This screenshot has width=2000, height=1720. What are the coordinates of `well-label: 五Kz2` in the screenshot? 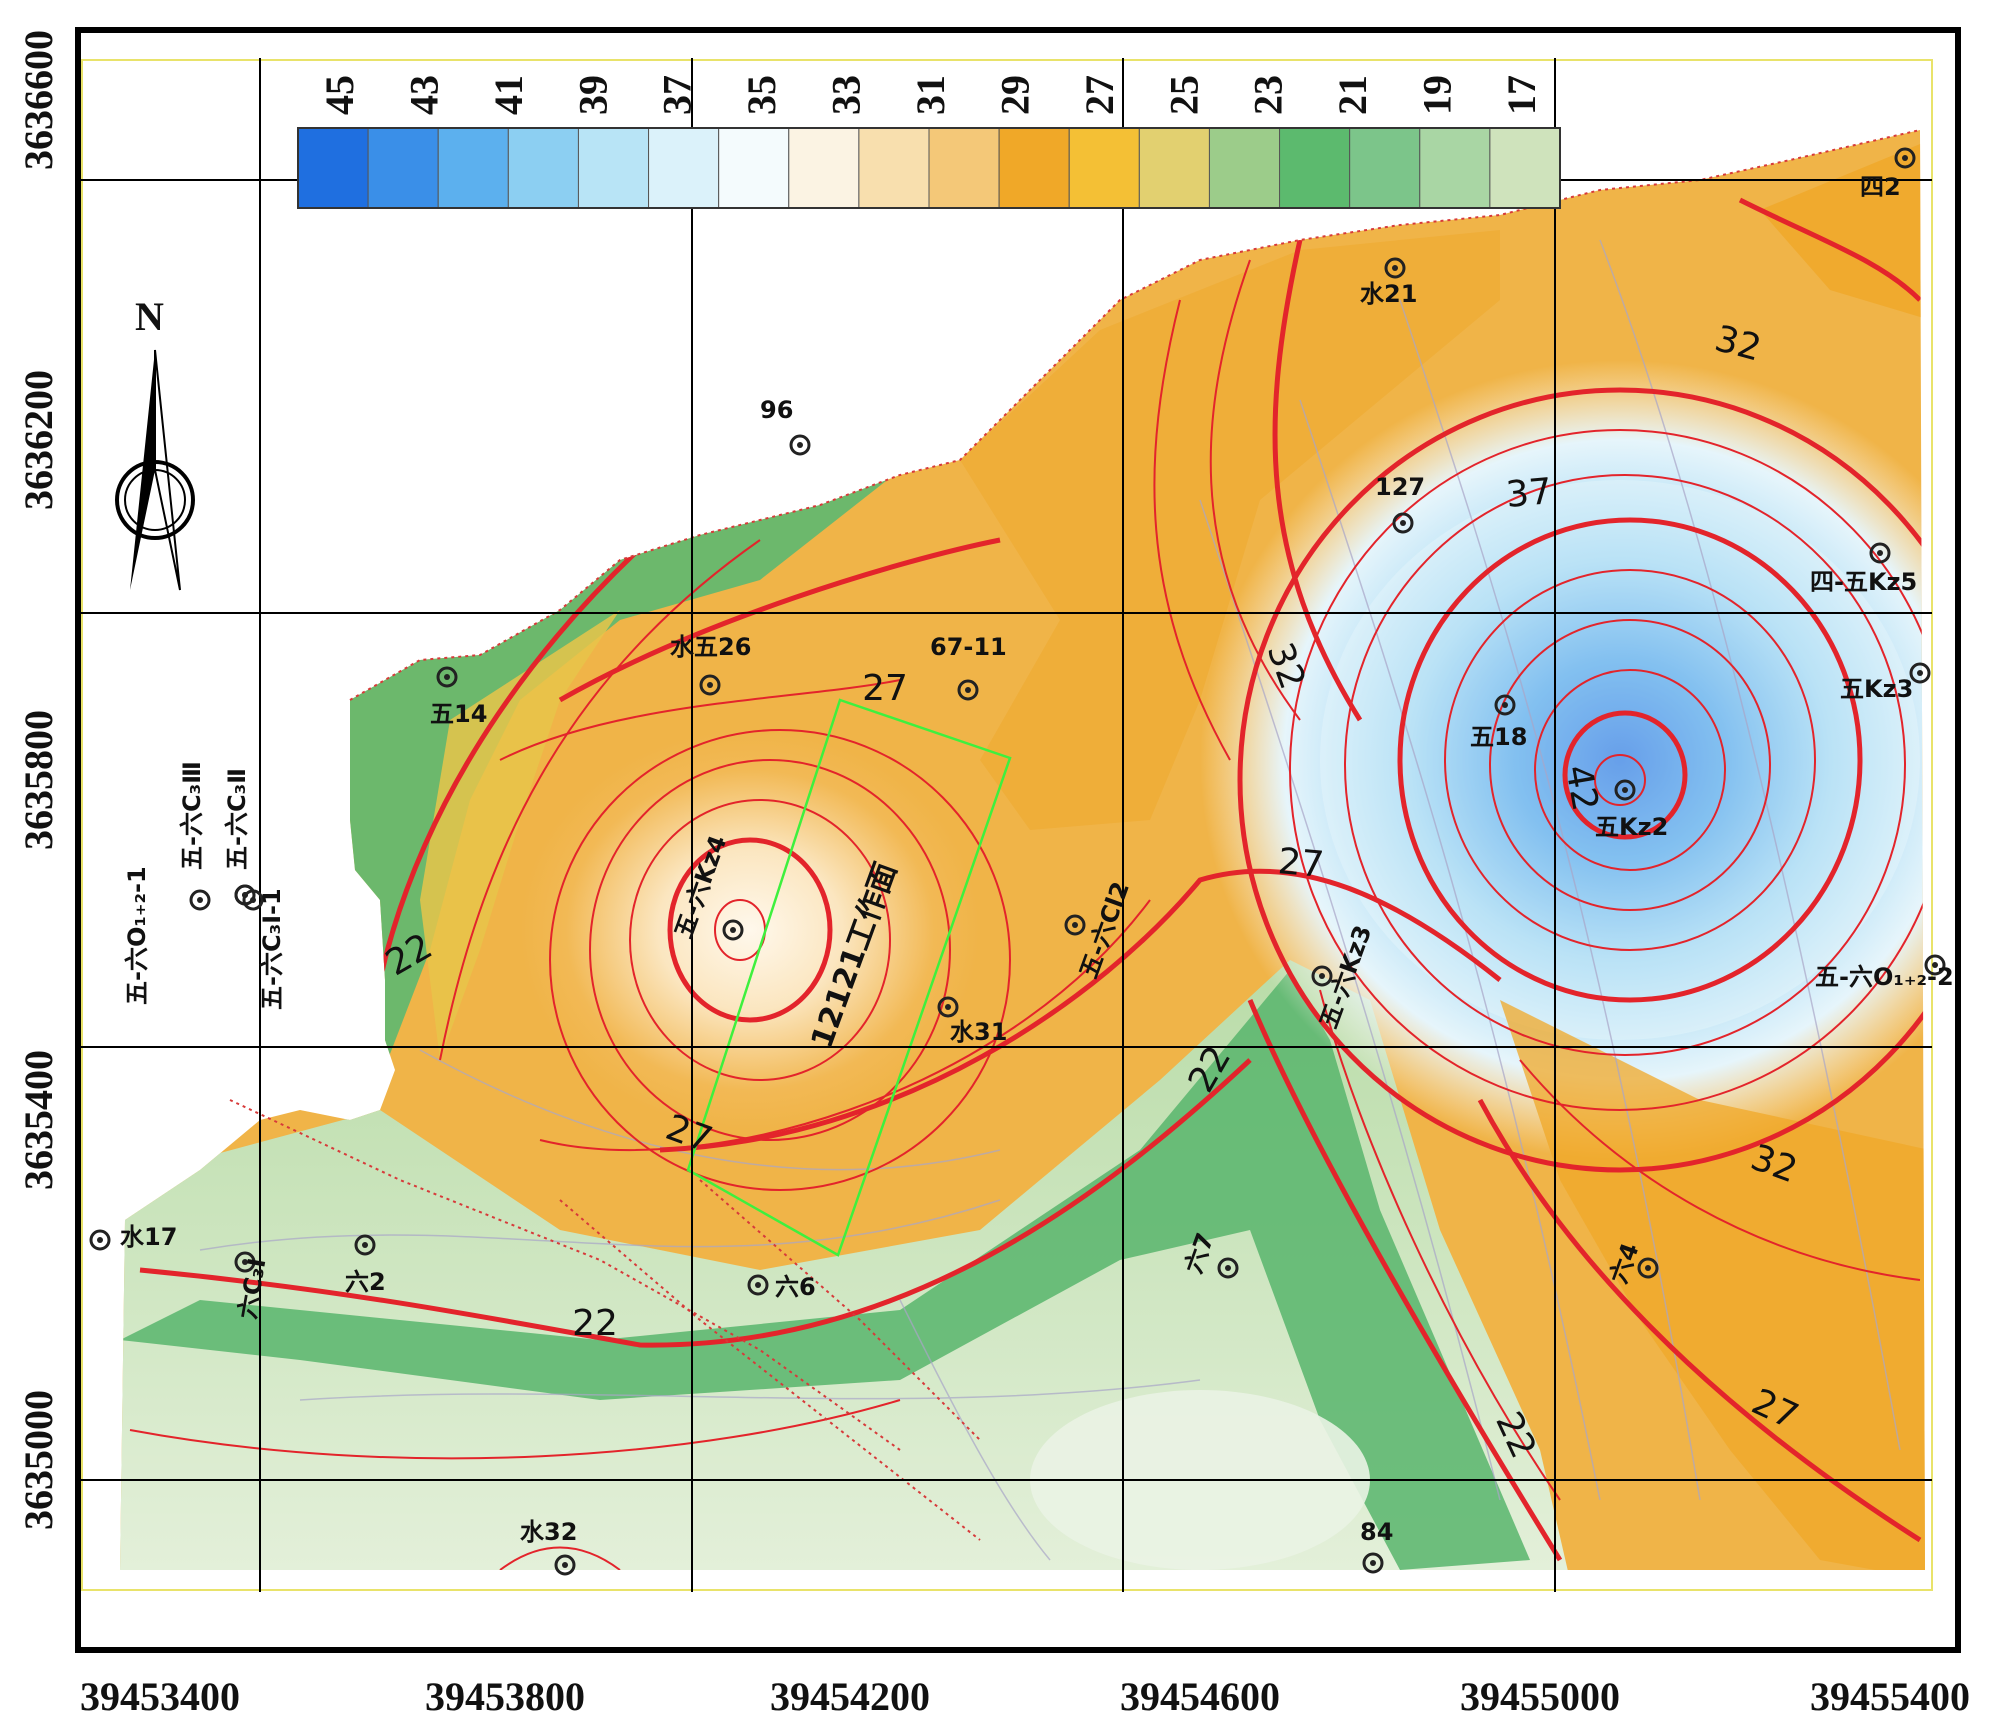 It's located at (1631, 827).